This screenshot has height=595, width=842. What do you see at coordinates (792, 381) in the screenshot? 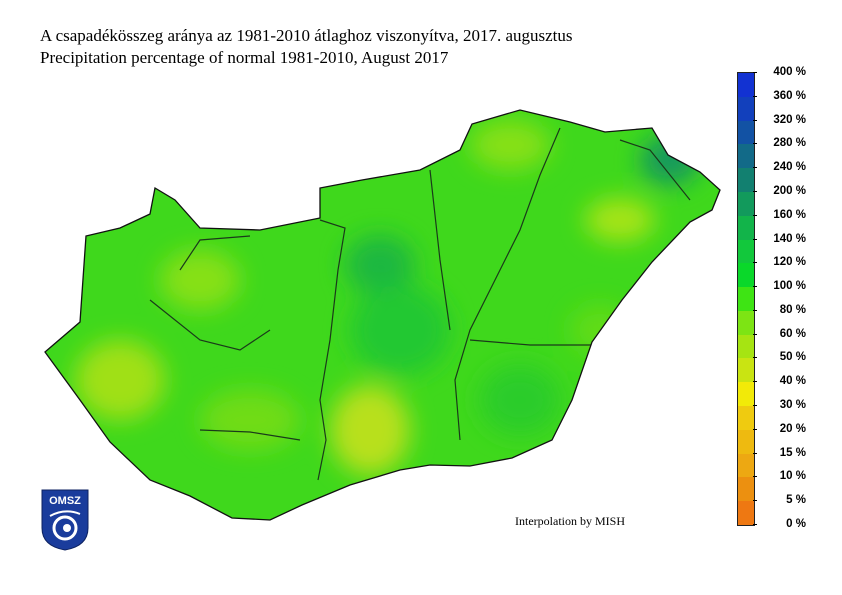
I see `legend-label: 40 %` at bounding box center [792, 381].